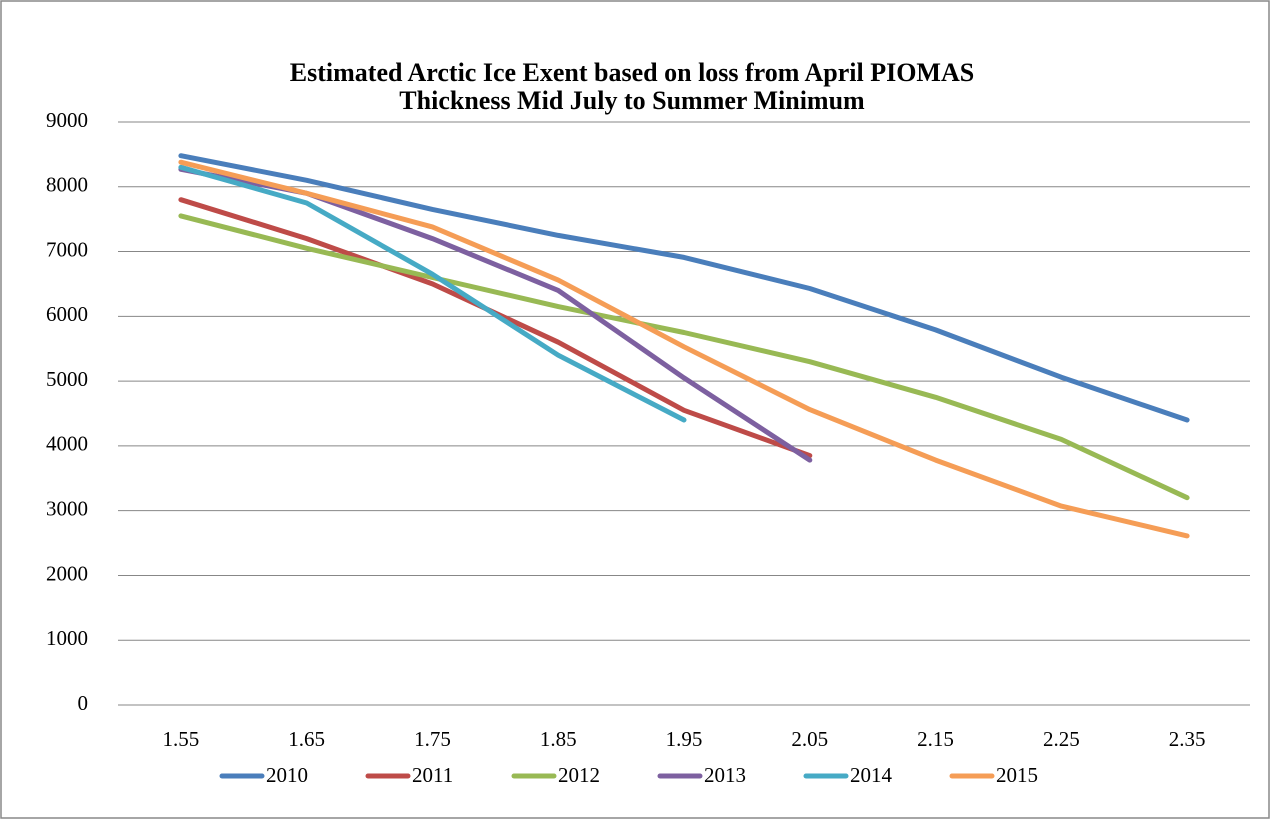  I want to click on x-tick-label: 2.15, so click(935, 739).